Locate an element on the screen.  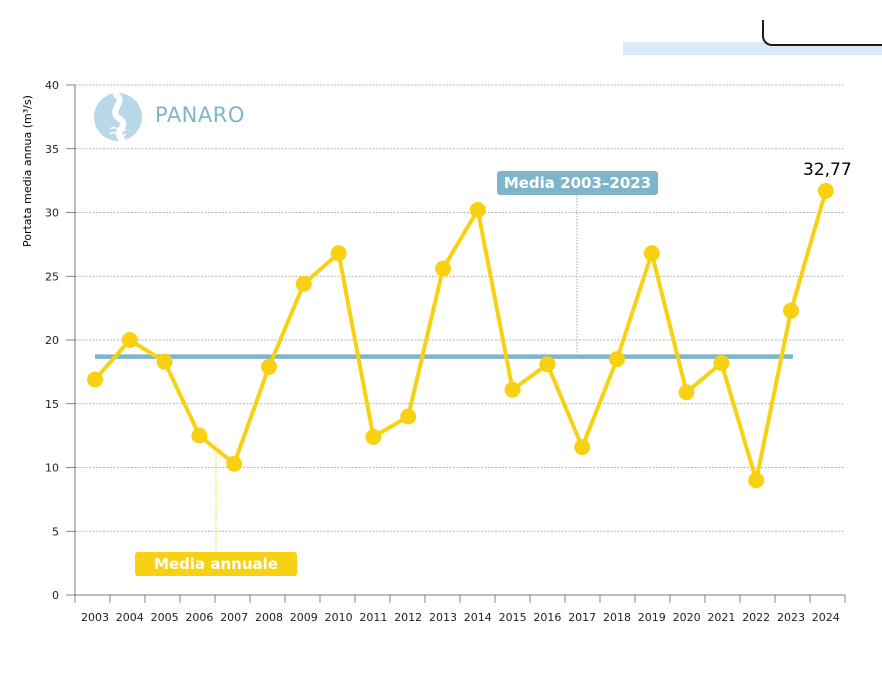
y-tick-label: 5 is located at coordinates (55, 531).